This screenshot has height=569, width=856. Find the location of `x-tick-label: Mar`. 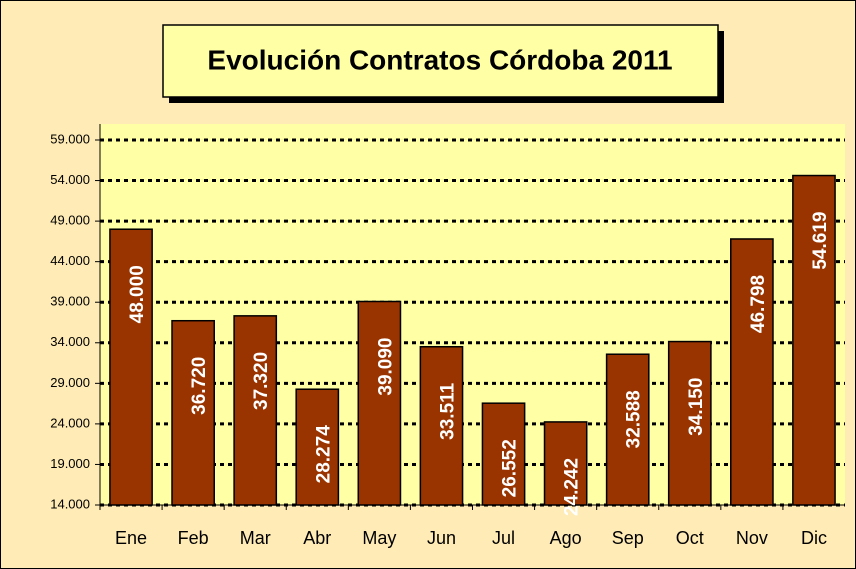

x-tick-label: Mar is located at coordinates (255, 538).